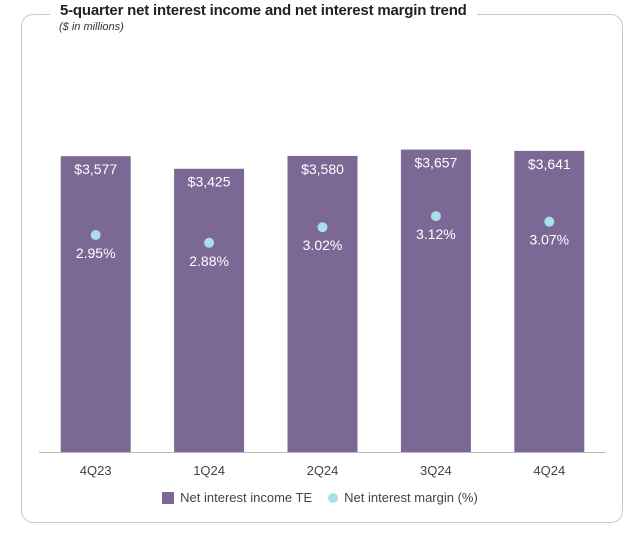 The width and height of the screenshot is (640, 534). I want to click on bar-value-label: $3,657, so click(435, 163).